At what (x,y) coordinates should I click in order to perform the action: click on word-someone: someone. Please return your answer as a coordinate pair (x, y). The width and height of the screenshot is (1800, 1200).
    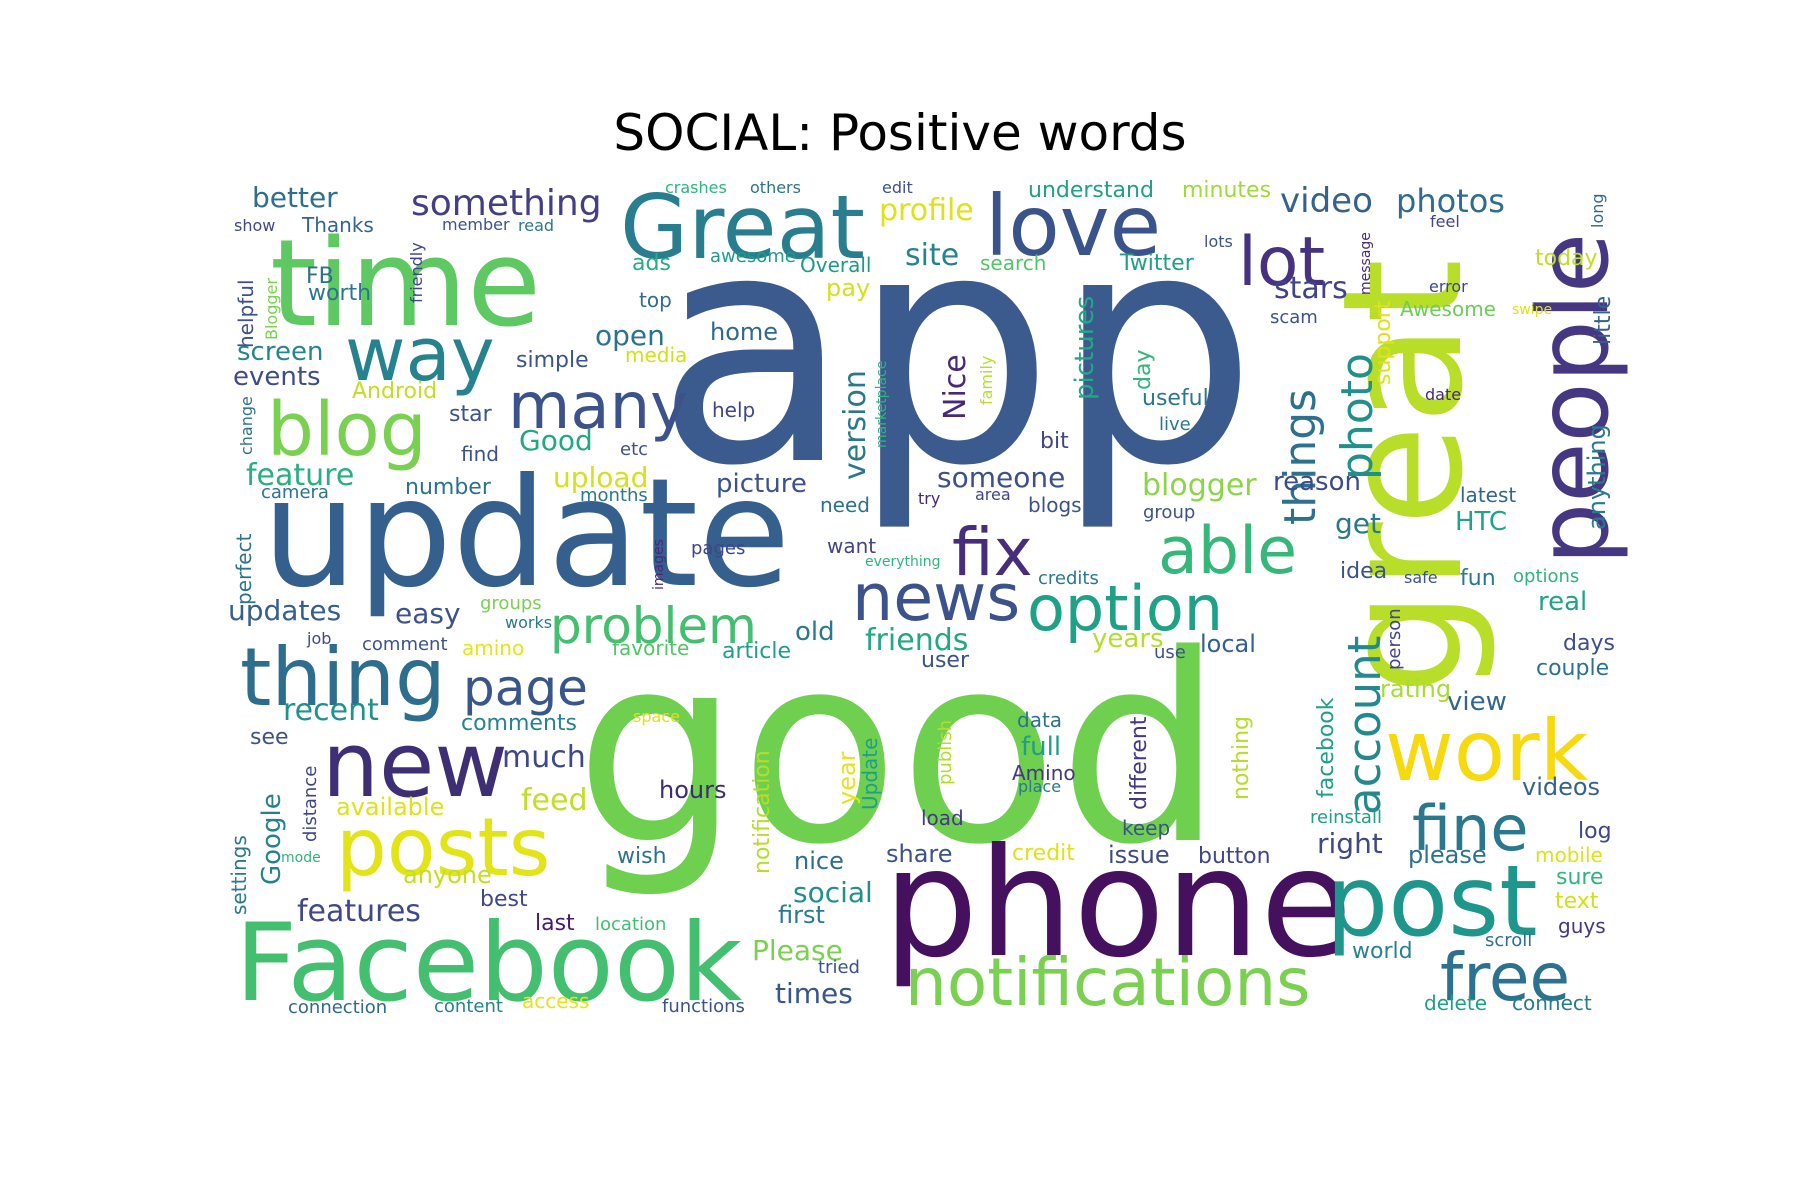
    Looking at the image, I should click on (1001, 477).